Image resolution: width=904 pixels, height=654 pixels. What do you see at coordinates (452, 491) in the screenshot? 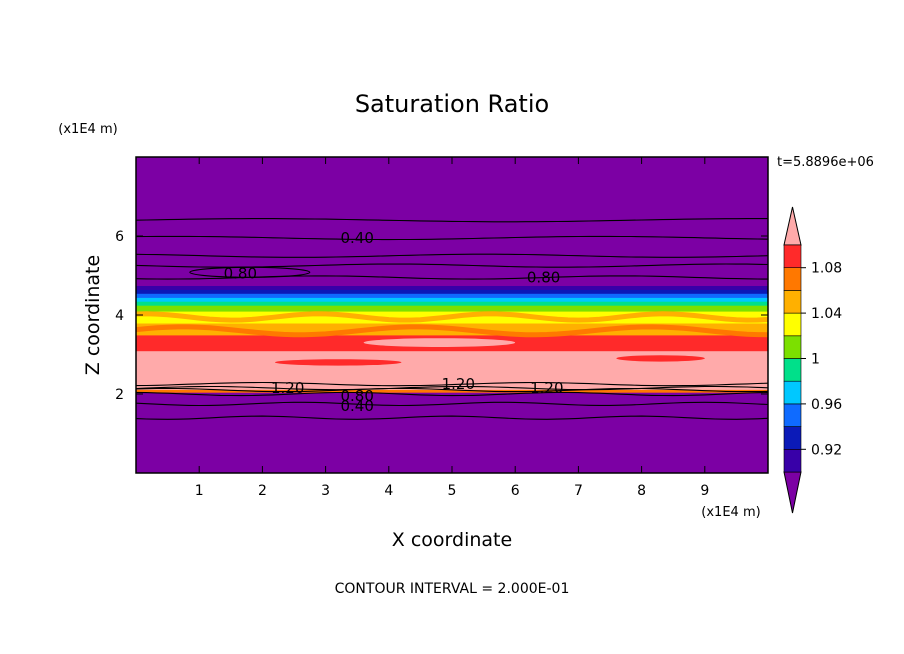
I see `x-tick-label: 5` at bounding box center [452, 491].